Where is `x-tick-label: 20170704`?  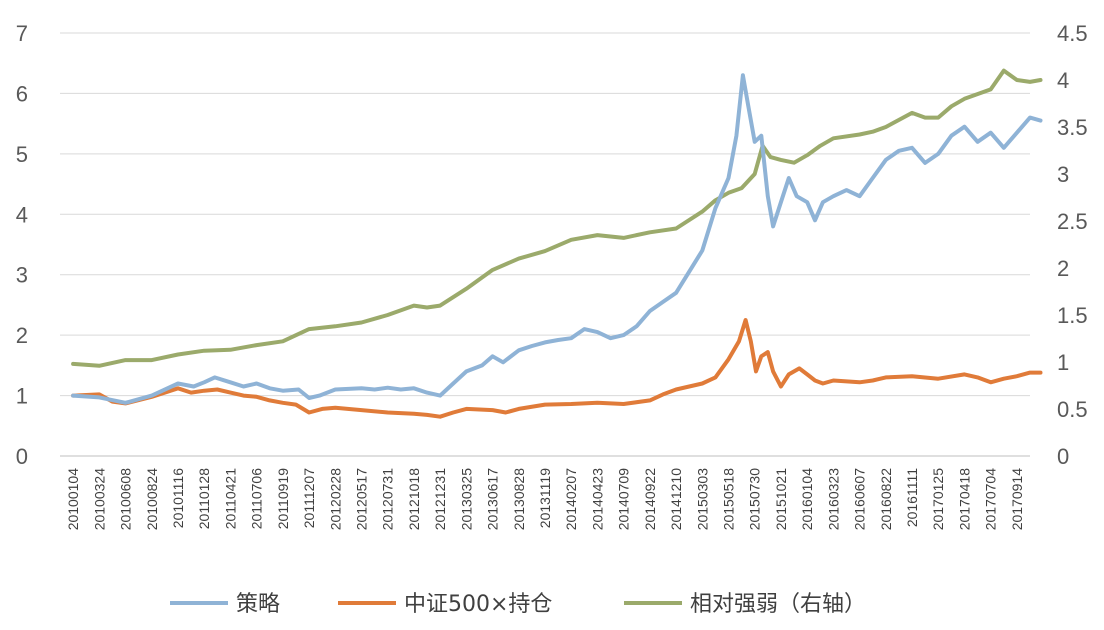 x-tick-label: 20170704 is located at coordinates (991, 499).